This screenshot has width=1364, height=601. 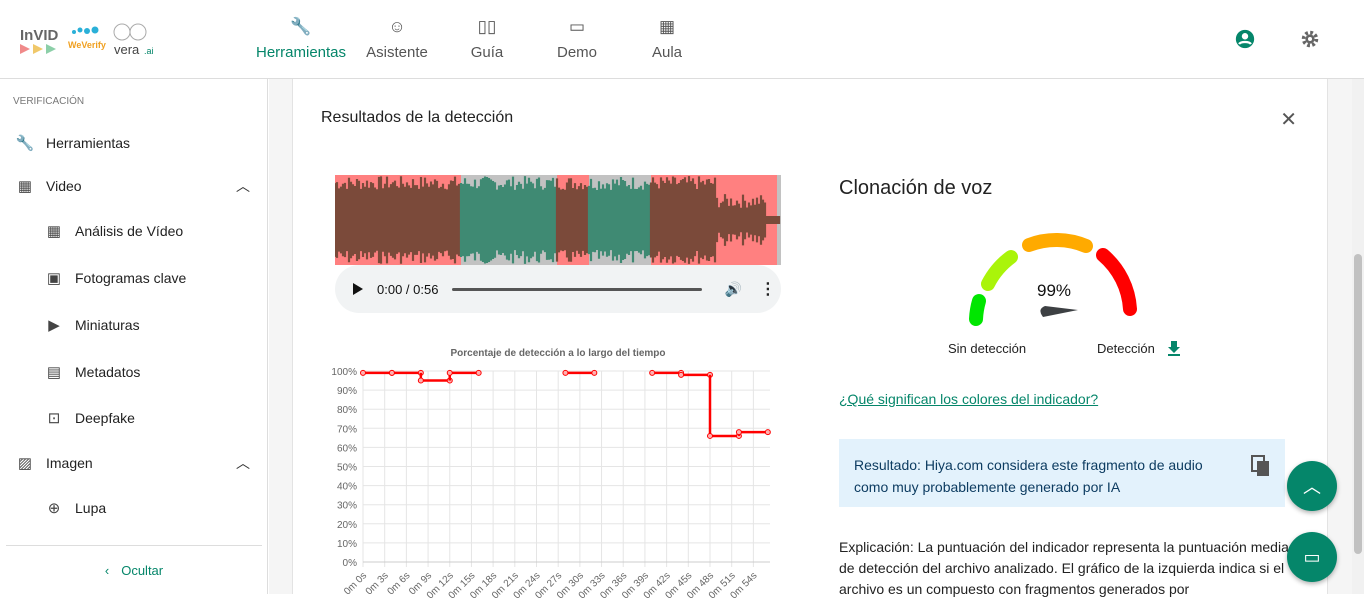 What do you see at coordinates (577, 39) in the screenshot?
I see `nav-demo: ▭ Demo` at bounding box center [577, 39].